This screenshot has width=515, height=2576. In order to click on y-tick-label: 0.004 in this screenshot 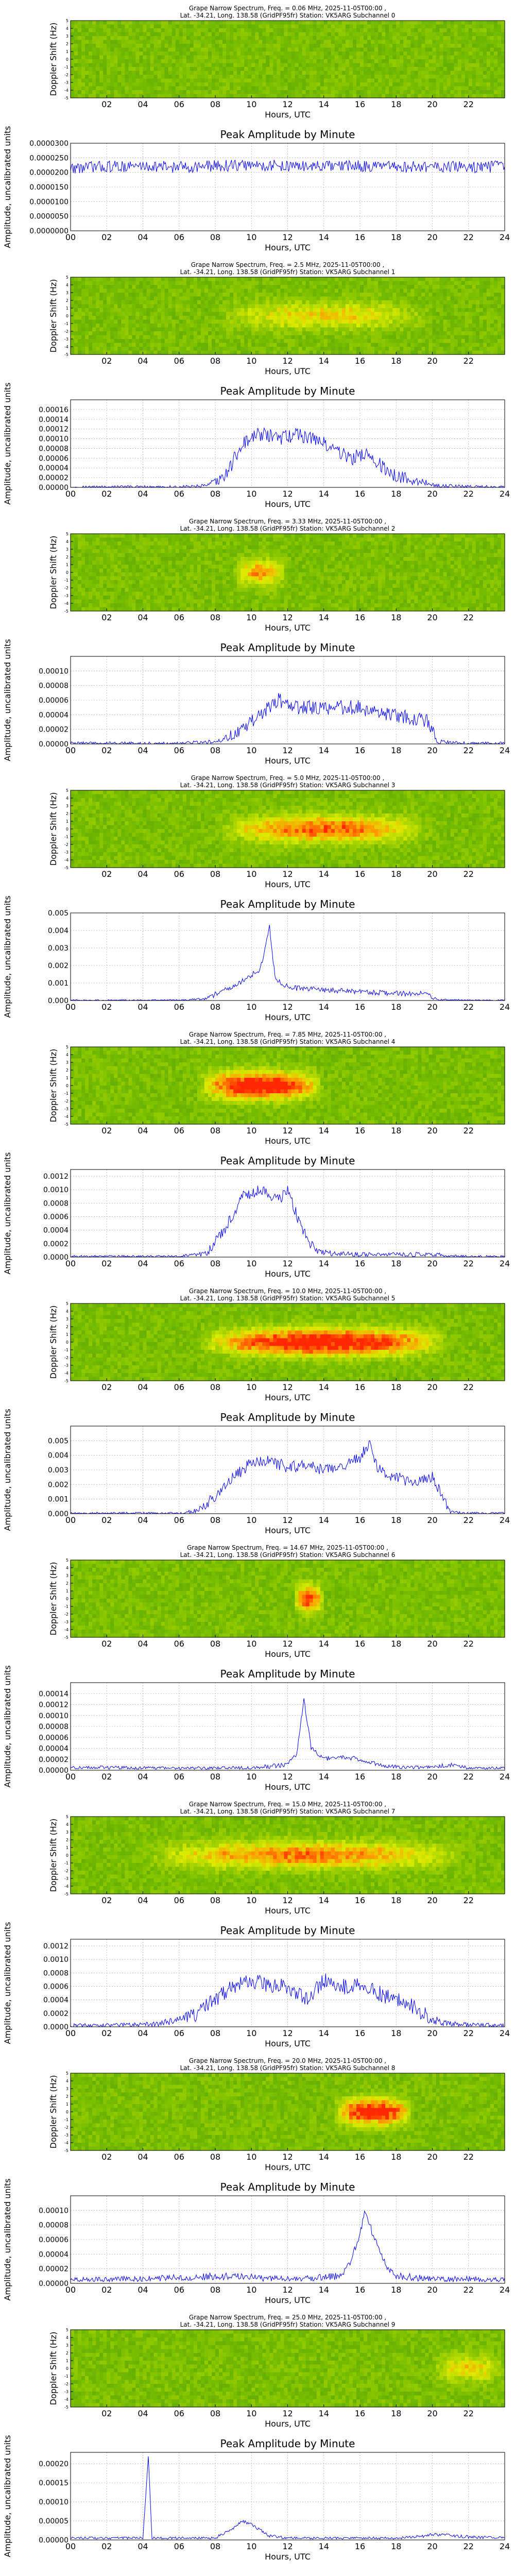, I will do `click(58, 931)`.